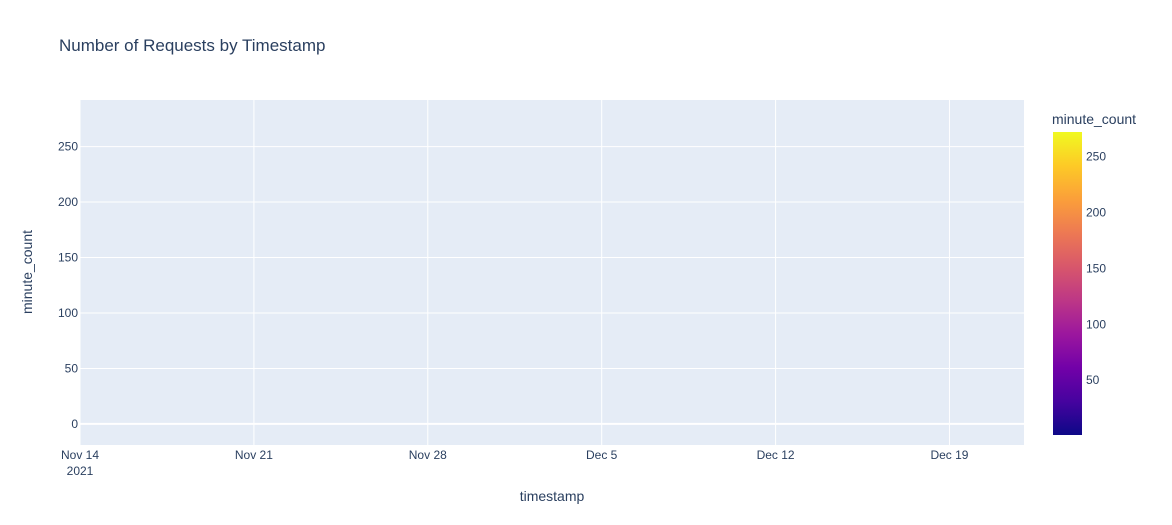 This screenshot has height=525, width=1172. Describe the element at coordinates (192, 45) in the screenshot. I see `chart-title: Number of Requests by Timestamp` at that location.